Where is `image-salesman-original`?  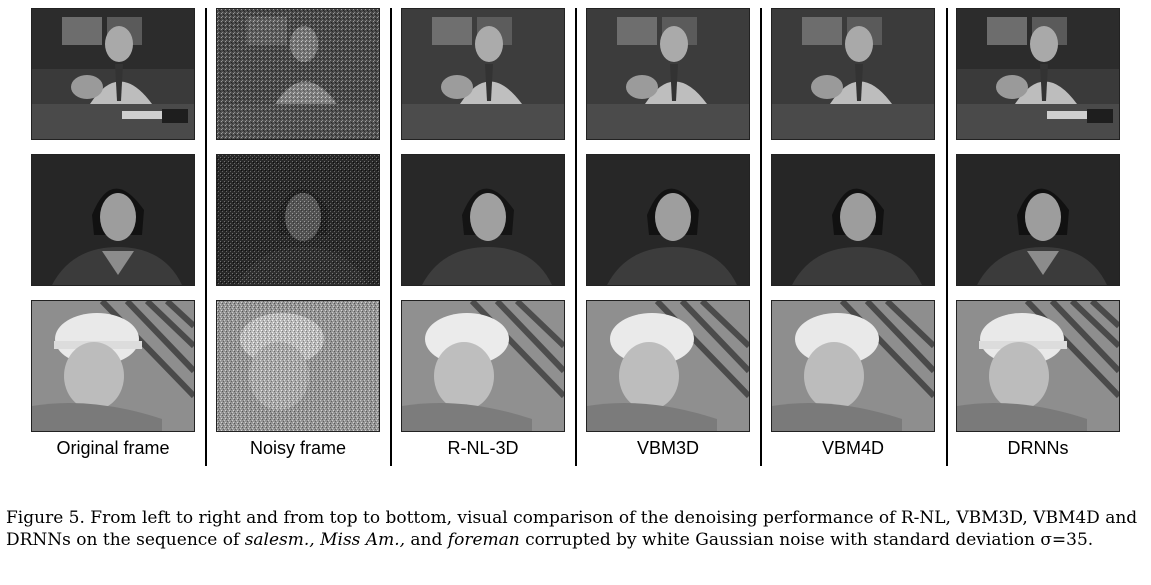 image-salesman-original is located at coordinates (113, 74).